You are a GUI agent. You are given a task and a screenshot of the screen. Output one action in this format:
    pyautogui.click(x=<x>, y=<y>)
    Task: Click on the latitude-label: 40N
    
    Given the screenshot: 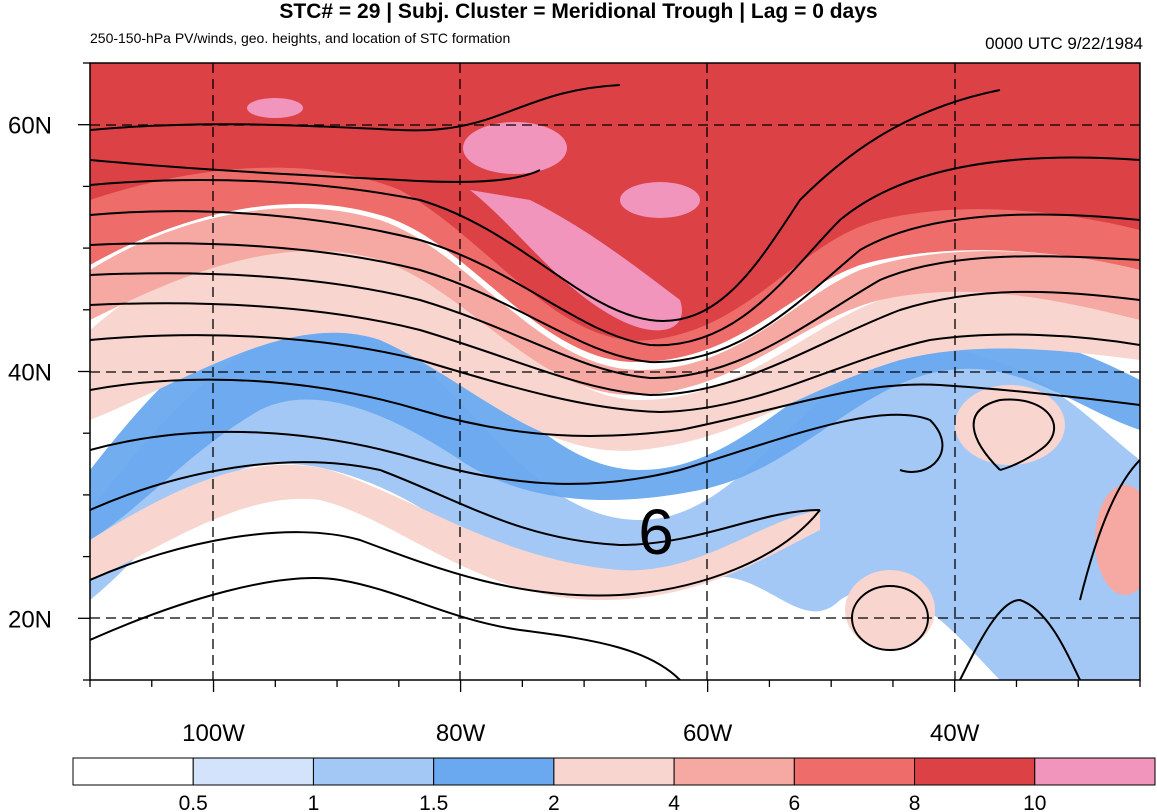 What is the action you would take?
    pyautogui.click(x=30, y=373)
    